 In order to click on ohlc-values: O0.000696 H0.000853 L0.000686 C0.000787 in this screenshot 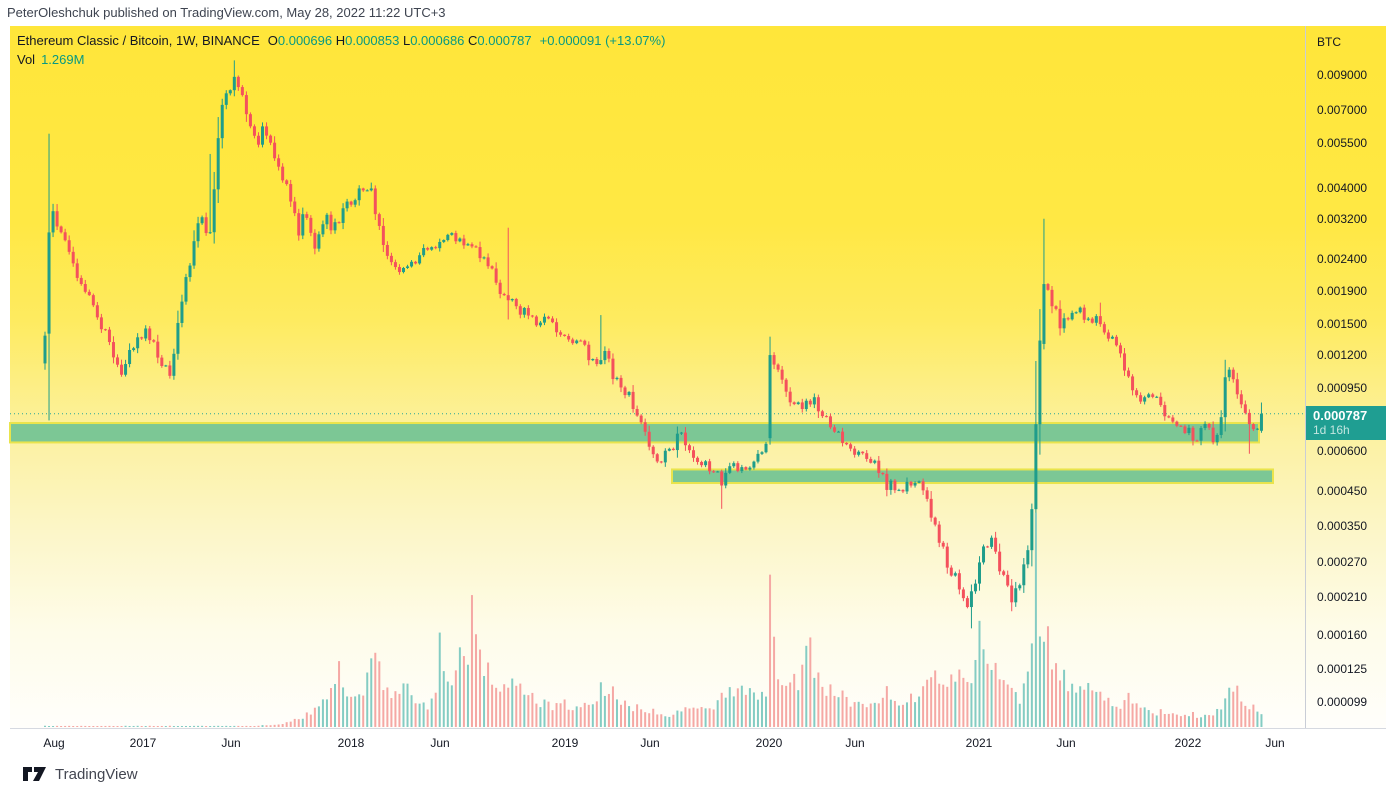, I will do `click(400, 40)`.